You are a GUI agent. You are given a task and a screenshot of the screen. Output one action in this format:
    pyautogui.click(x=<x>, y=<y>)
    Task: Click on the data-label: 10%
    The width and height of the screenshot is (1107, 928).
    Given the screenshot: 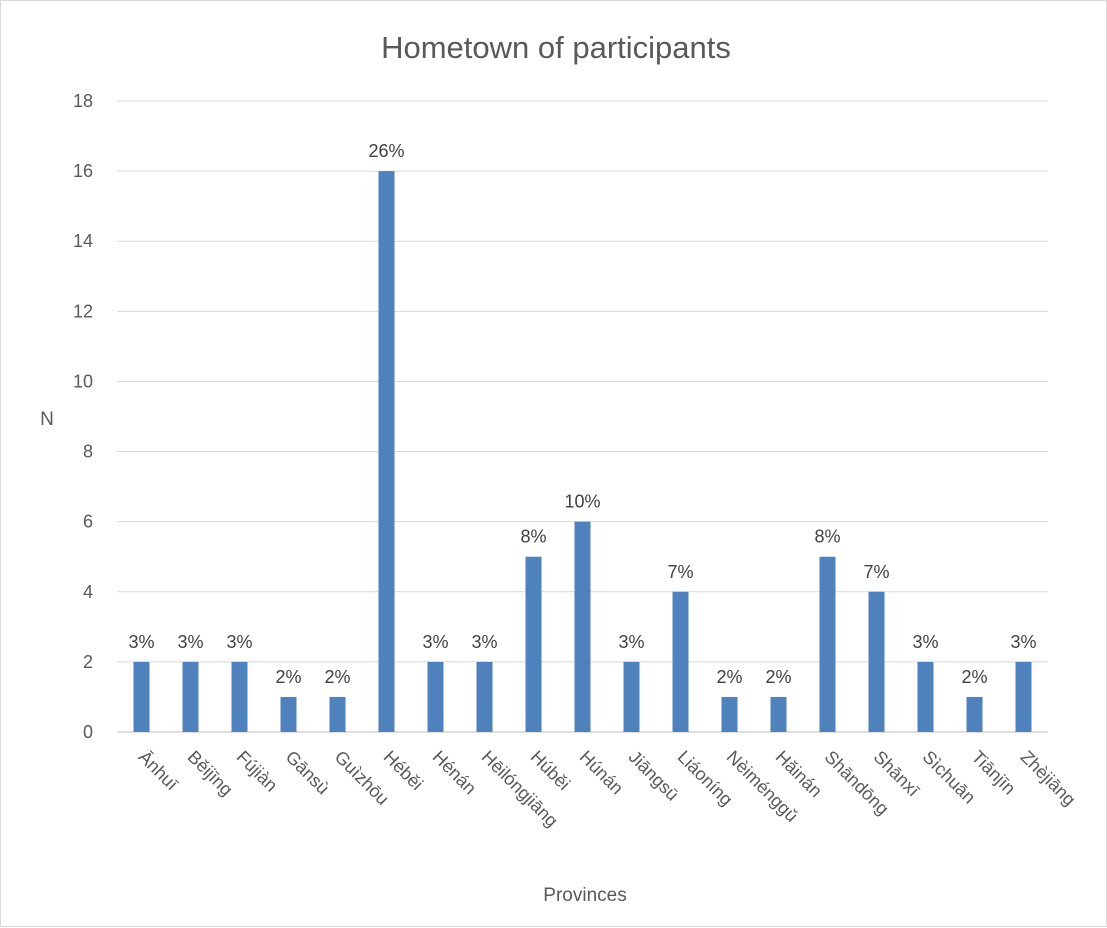 What is the action you would take?
    pyautogui.click(x=582, y=502)
    